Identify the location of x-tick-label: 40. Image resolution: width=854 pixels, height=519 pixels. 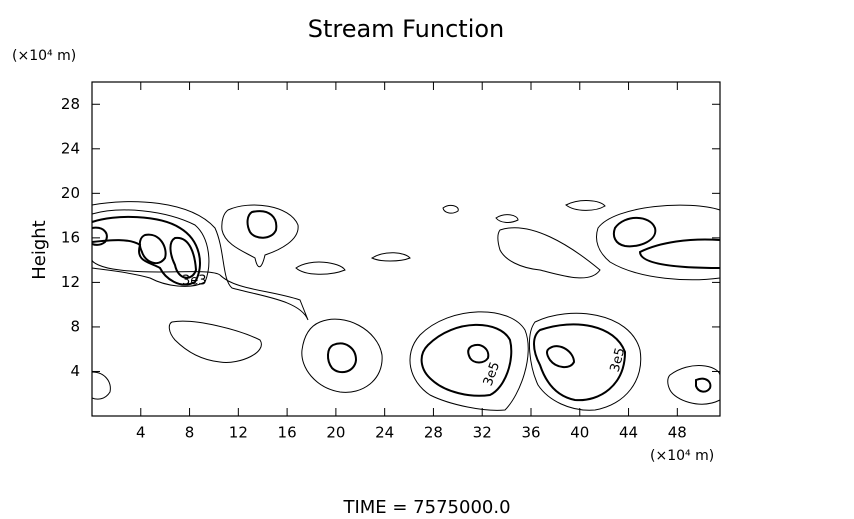
(579, 433).